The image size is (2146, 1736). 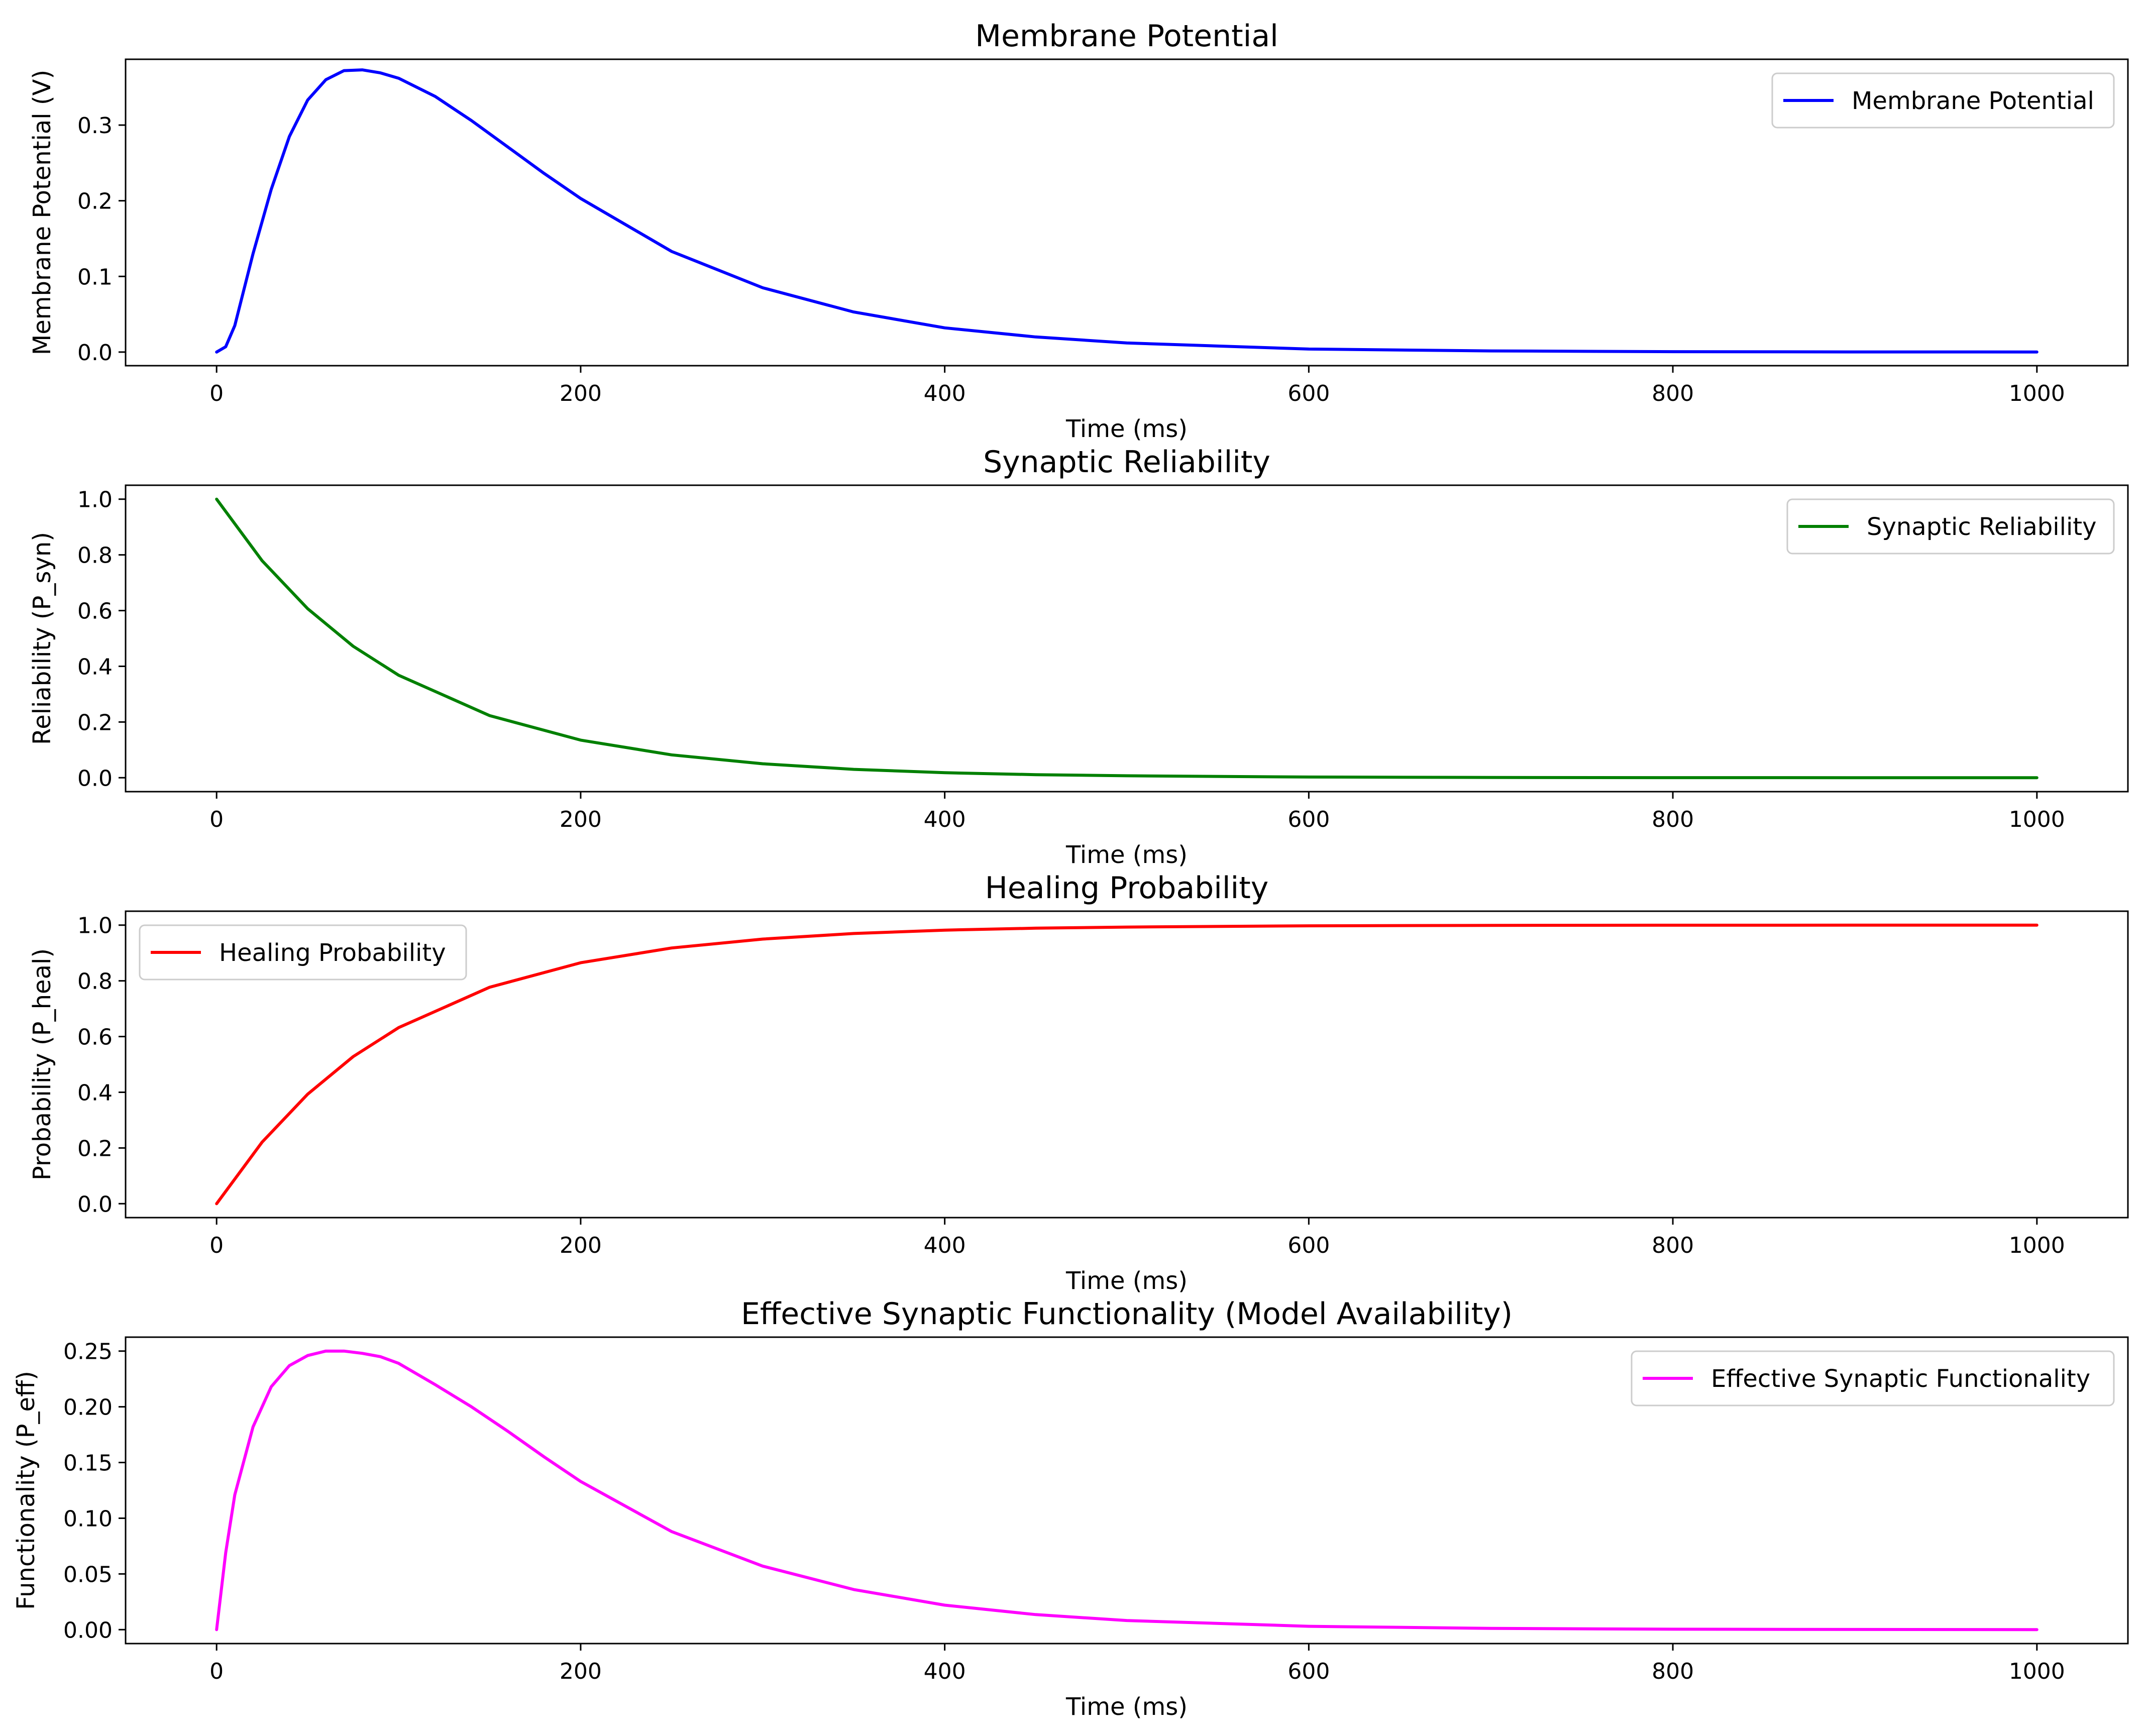 I want to click on y-tick-label: 0.3, so click(x=95, y=126).